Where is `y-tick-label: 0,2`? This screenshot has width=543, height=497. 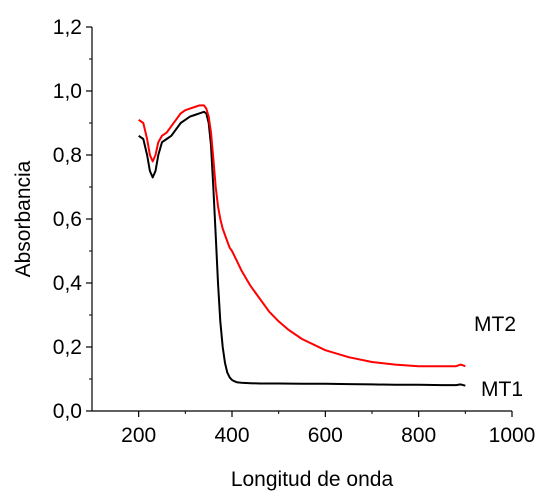 y-tick-label: 0,2 is located at coordinates (67, 347).